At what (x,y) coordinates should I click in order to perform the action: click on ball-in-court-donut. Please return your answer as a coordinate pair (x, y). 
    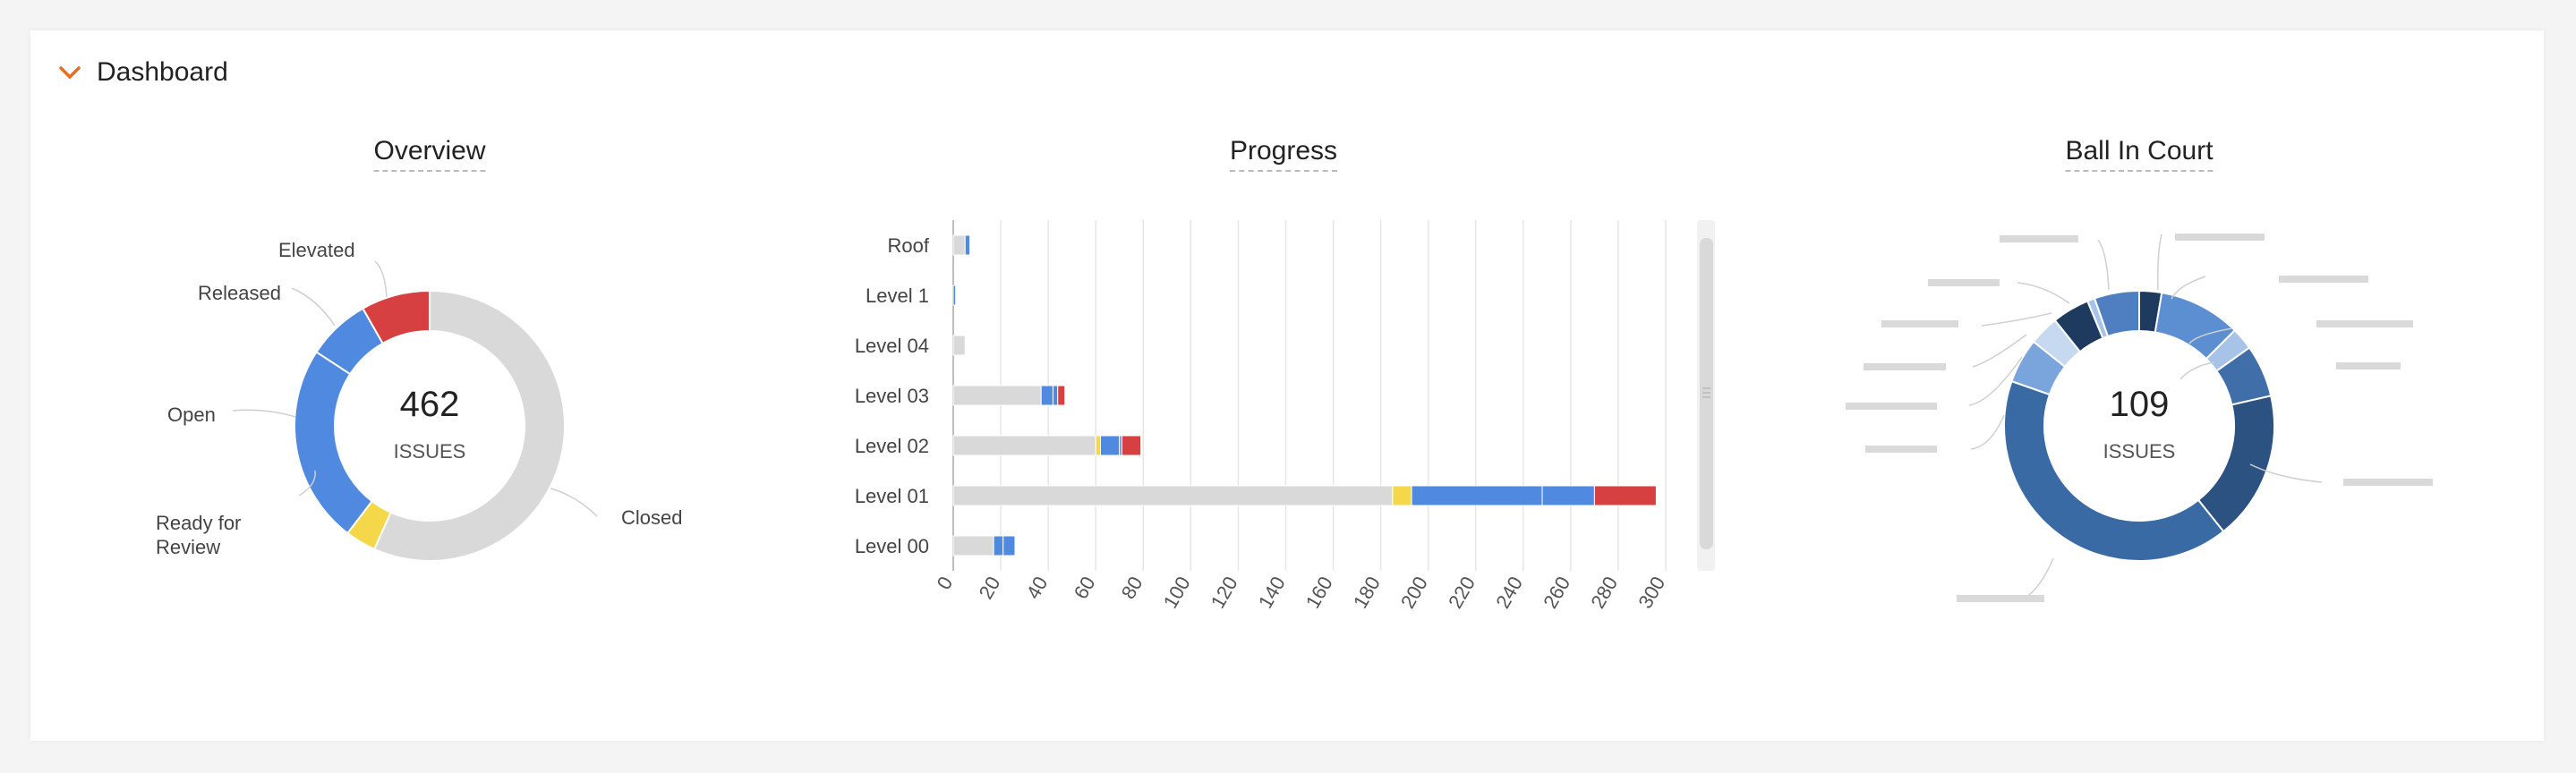
    Looking at the image, I should click on (2138, 425).